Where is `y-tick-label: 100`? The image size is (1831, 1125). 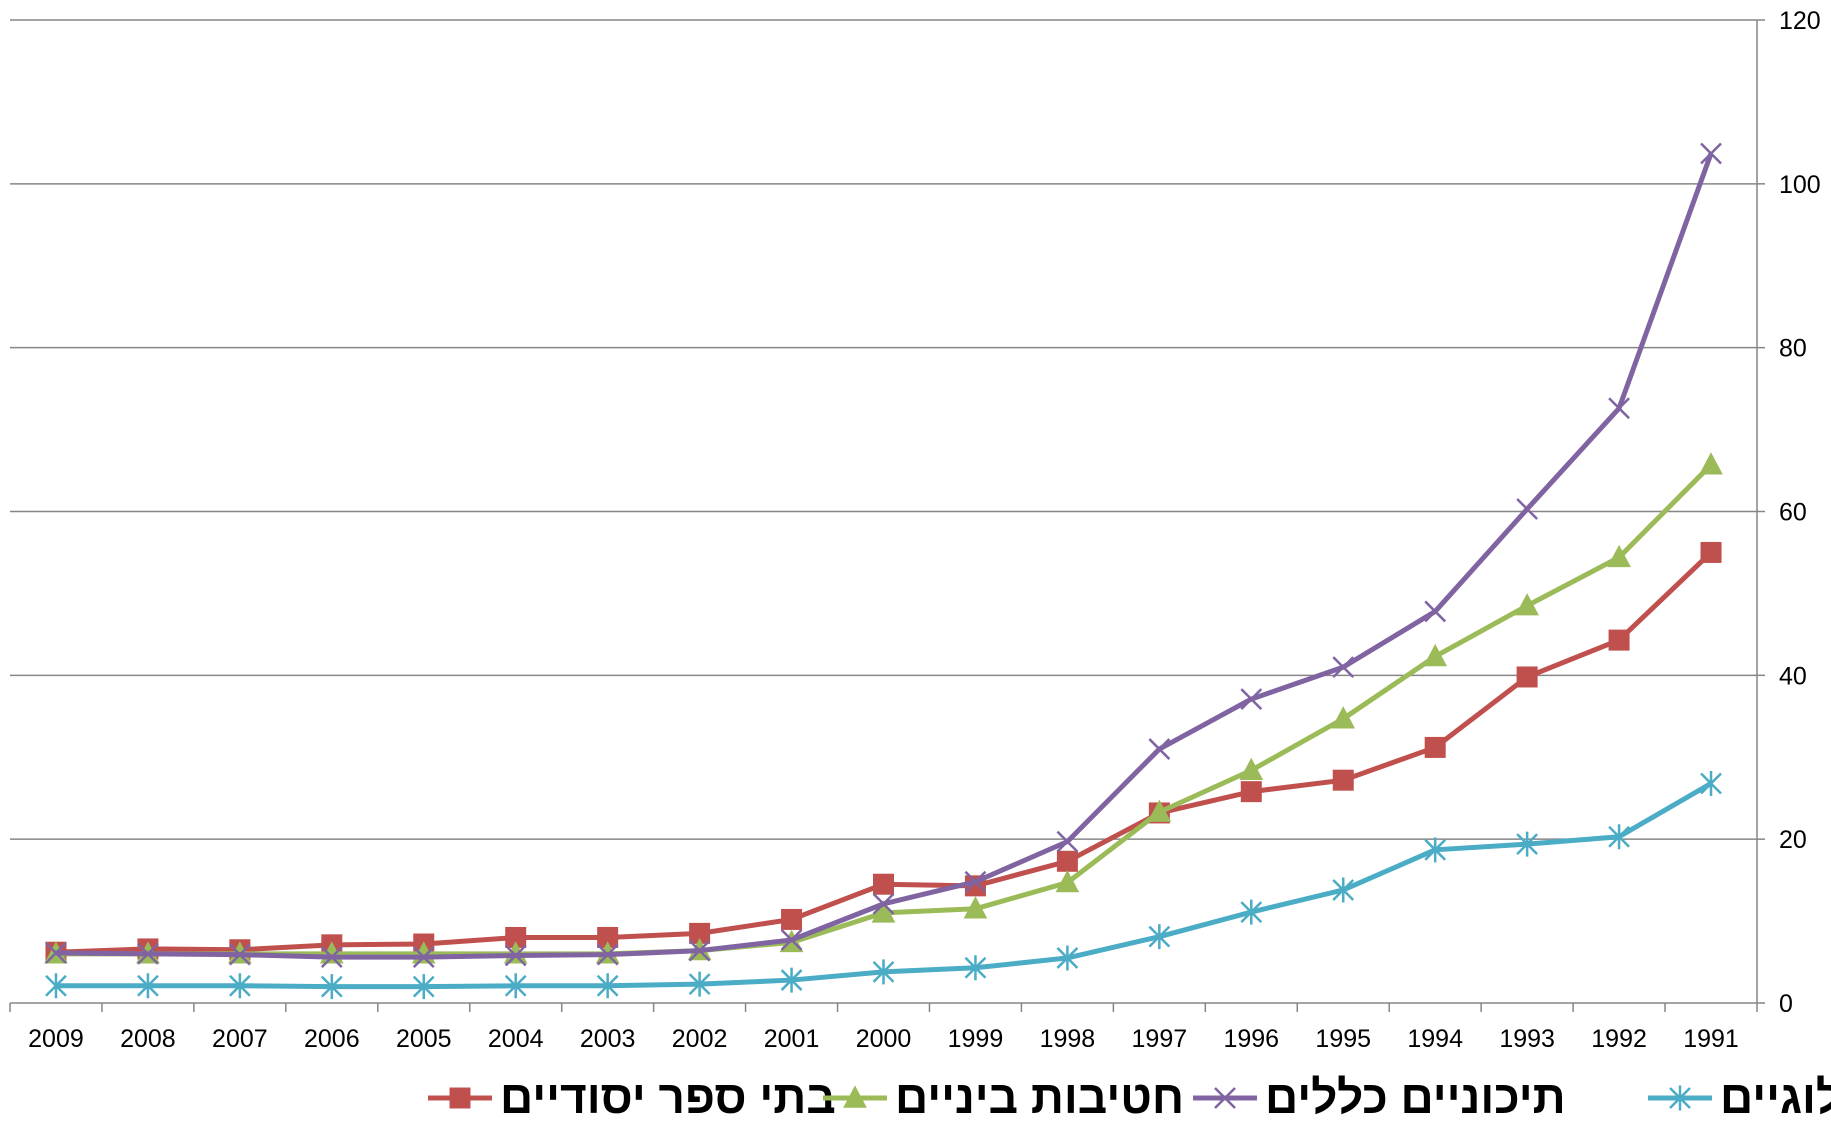 y-tick-label: 100 is located at coordinates (1800, 185).